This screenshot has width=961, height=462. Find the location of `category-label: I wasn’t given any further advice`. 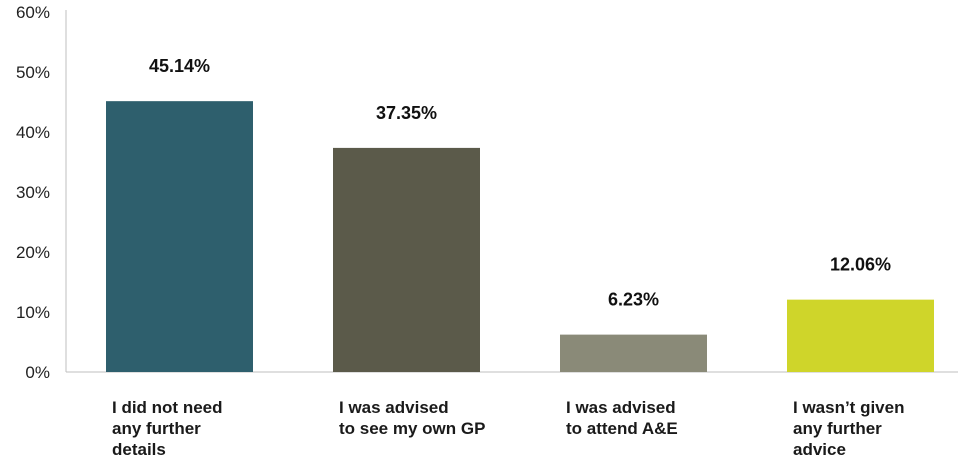

category-label: I wasn’t given any further advice is located at coordinates (848, 428).